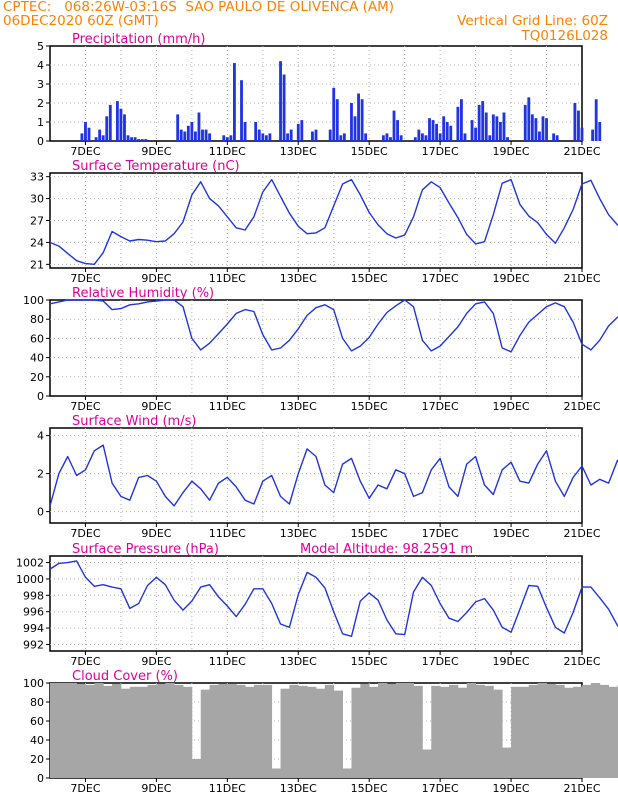 The image size is (618, 800). I want to click on y-tick-label: 21, so click(37, 264).